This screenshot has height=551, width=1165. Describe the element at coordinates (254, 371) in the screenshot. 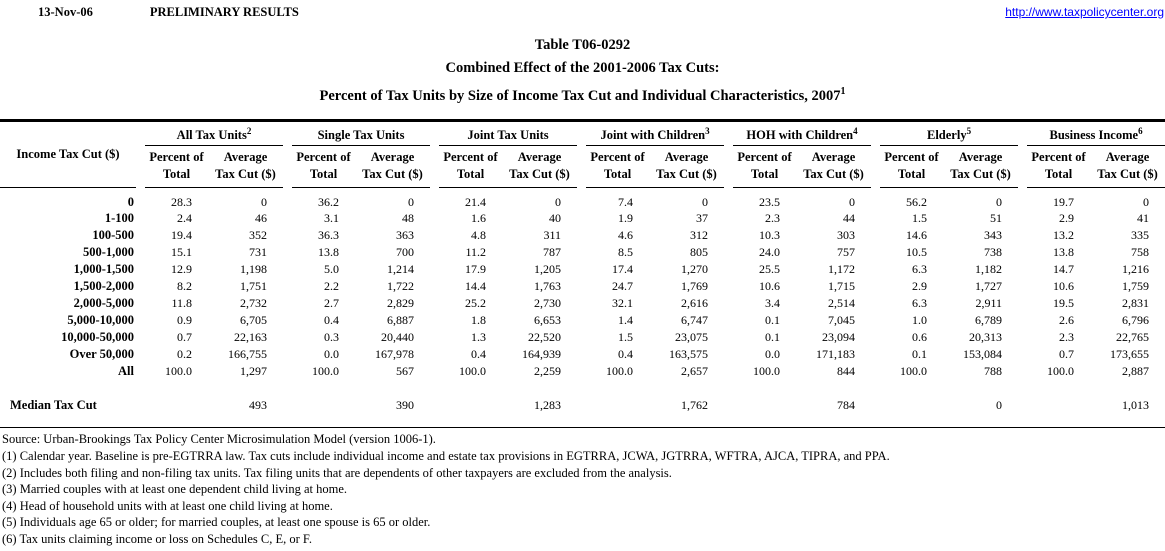

I see `average-tax-cut-cell: 1,297` at that location.